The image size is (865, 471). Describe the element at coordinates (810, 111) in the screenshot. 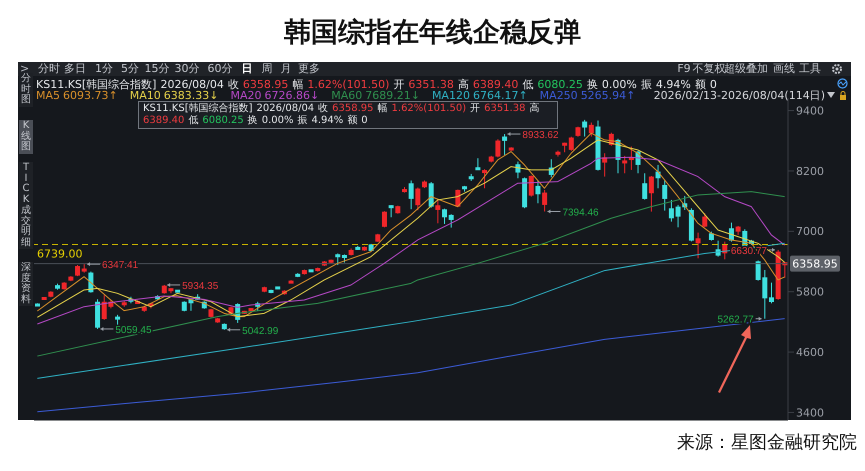

I see `y-tick-label: 9400` at that location.